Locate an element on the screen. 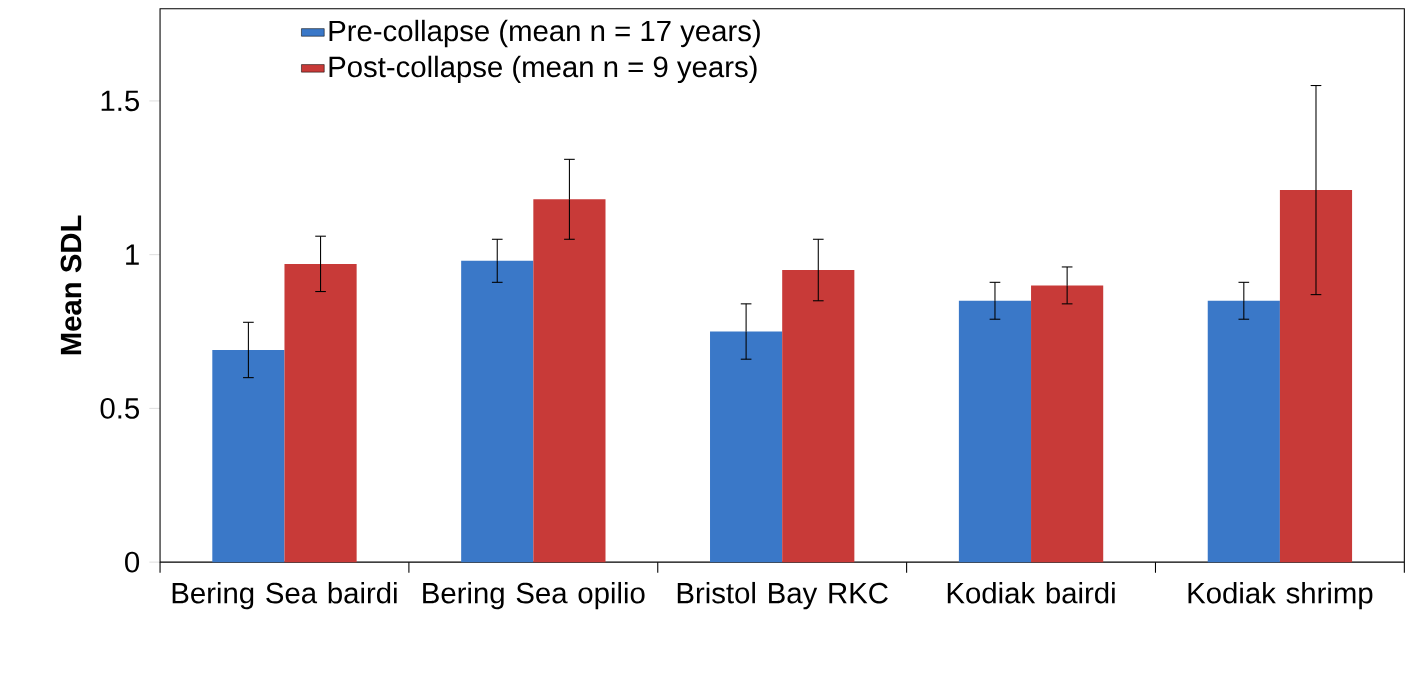 The height and width of the screenshot is (690, 1411). legend-label: Post-collapse (mean n = 9 years) is located at coordinates (543, 69).